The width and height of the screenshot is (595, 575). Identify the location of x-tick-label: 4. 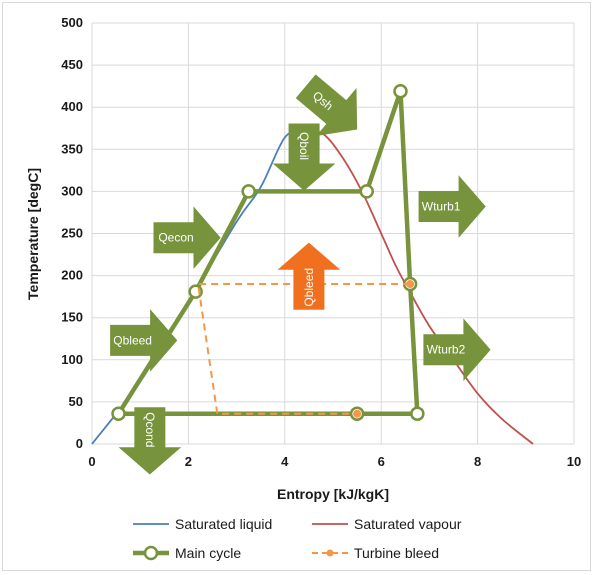
(285, 461).